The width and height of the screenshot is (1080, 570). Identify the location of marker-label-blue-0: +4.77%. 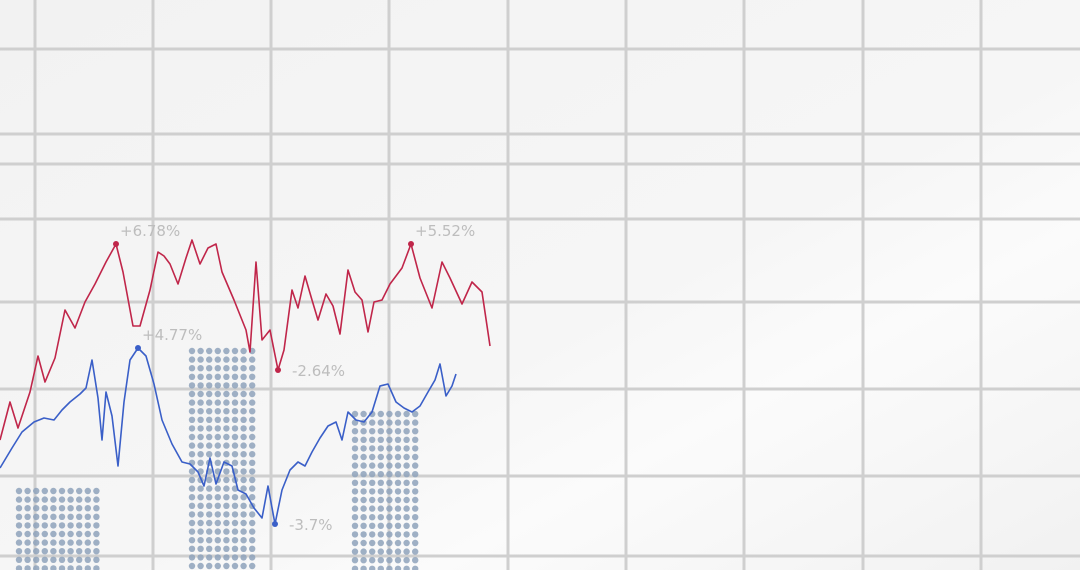
(172, 335).